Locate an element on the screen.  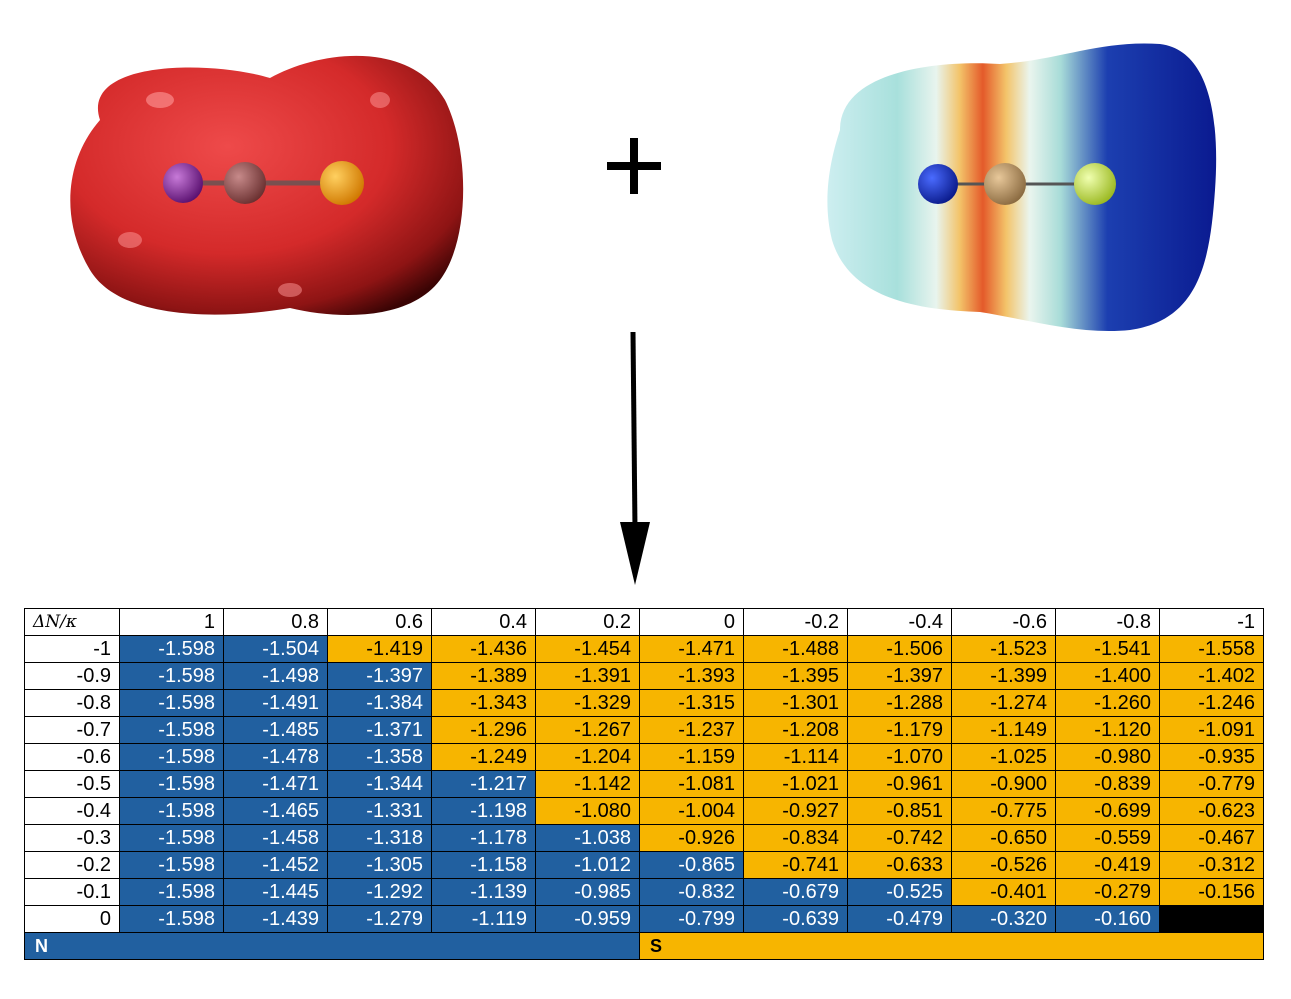
table-cell: -0.479 is located at coordinates (899, 919).